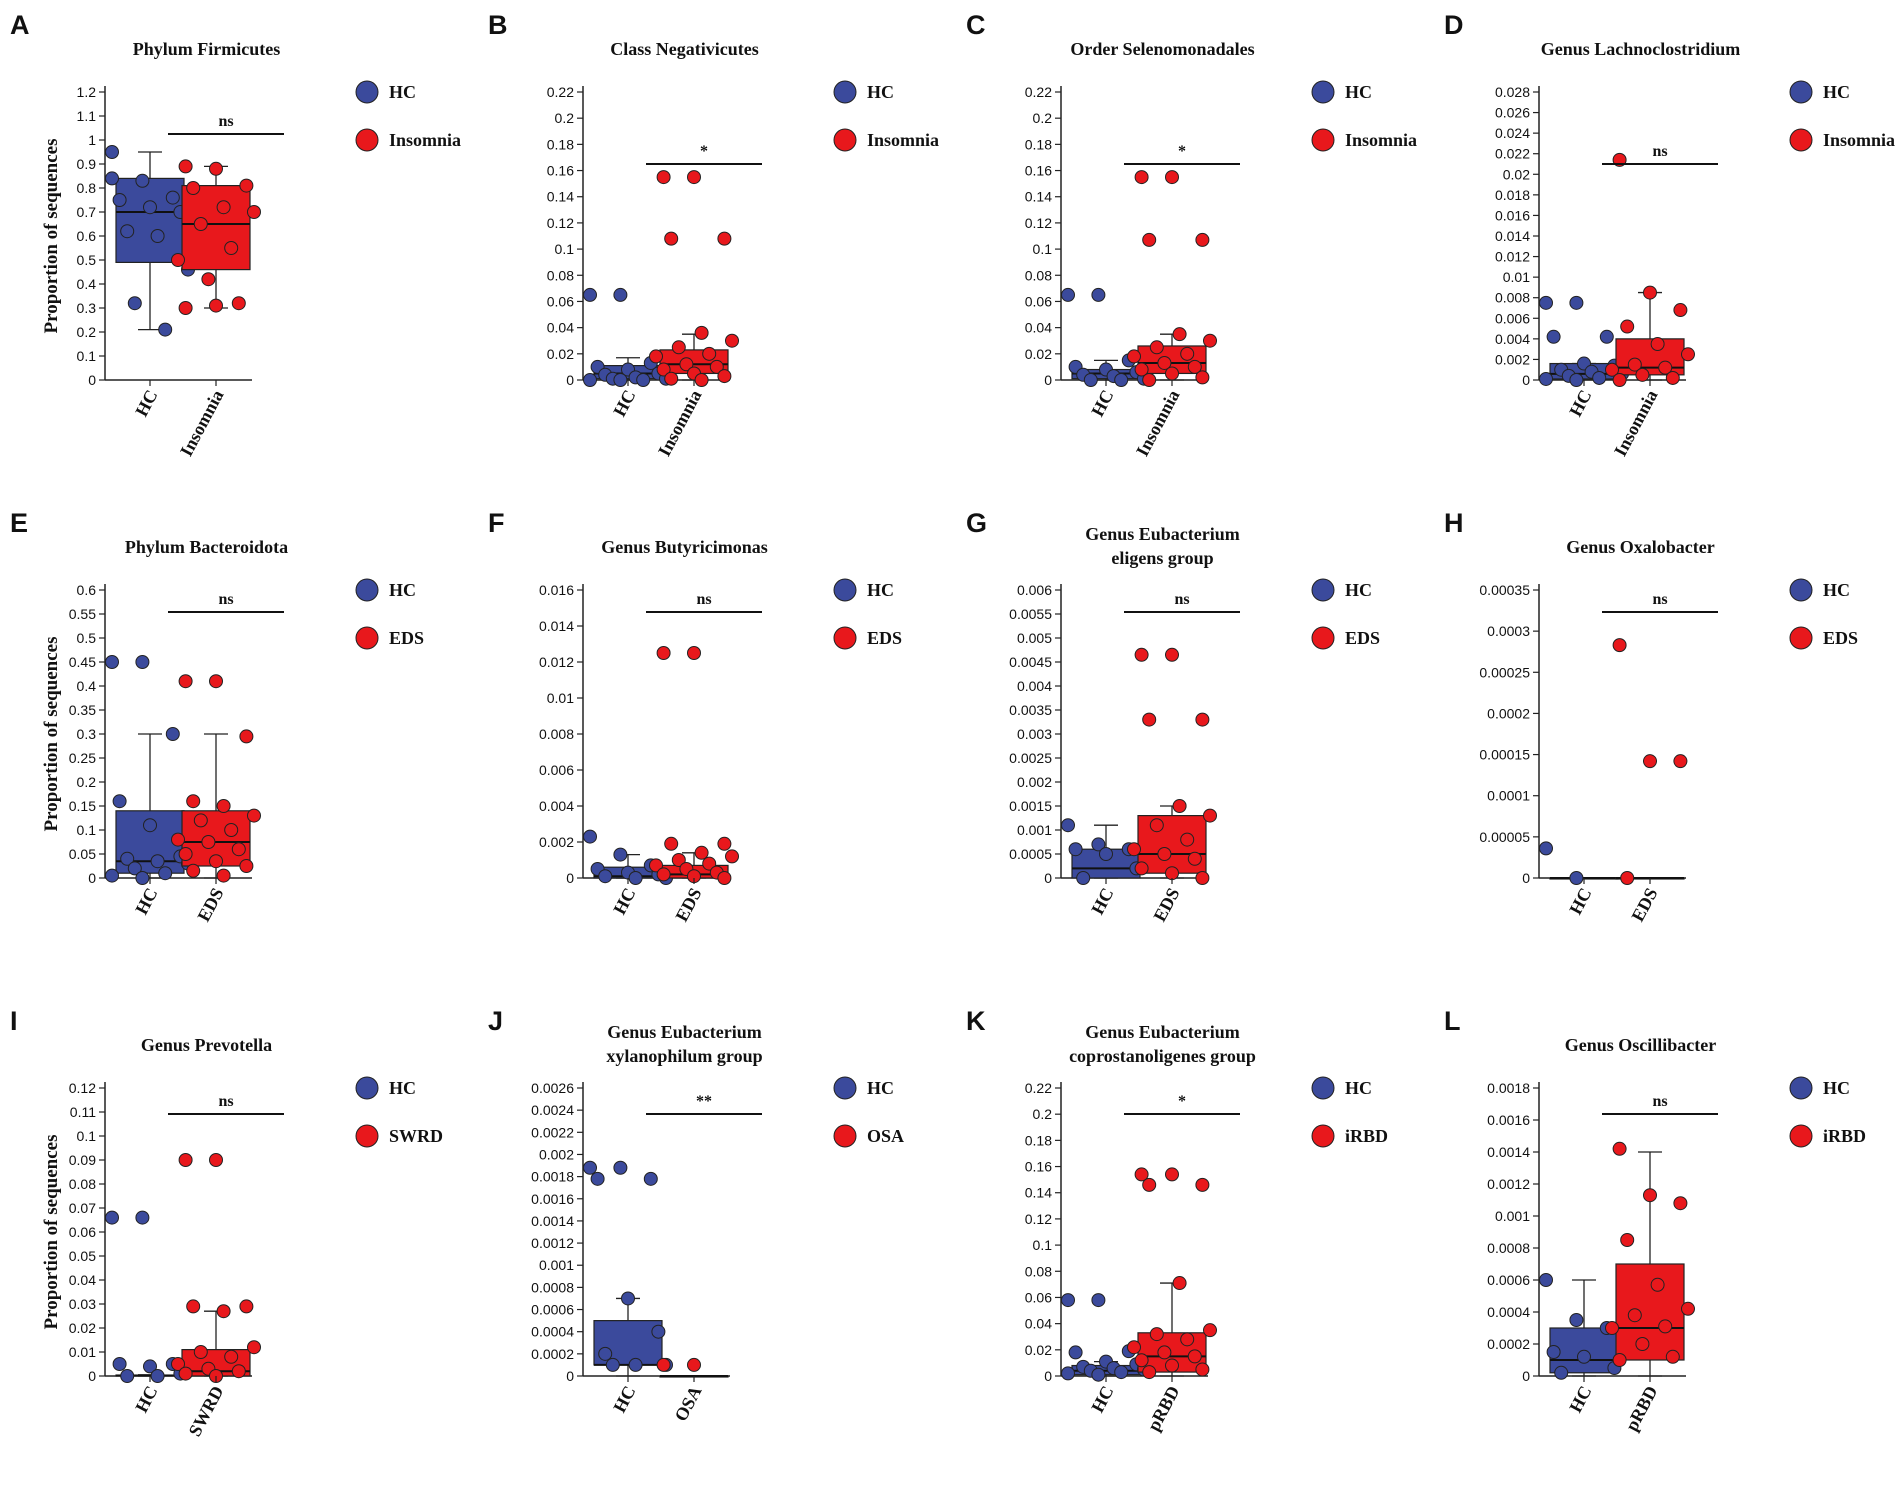  Describe the element at coordinates (1512, 92) in the screenshot. I see `y-tick-label: 0.028` at that location.